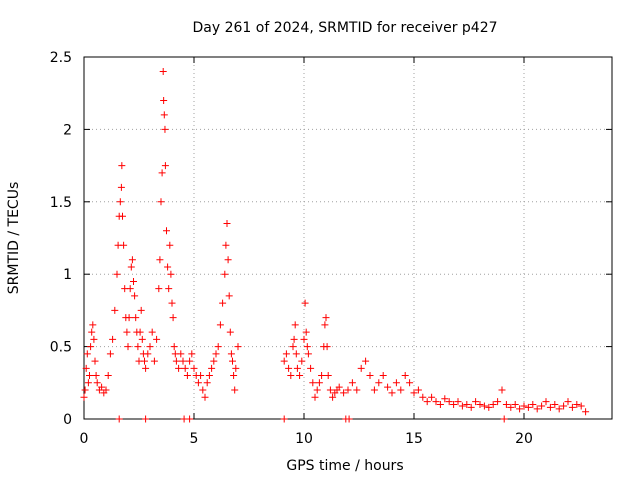  What do you see at coordinates (14, 238) in the screenshot?
I see `y-axis-label: SRMTID / TECUs` at bounding box center [14, 238].